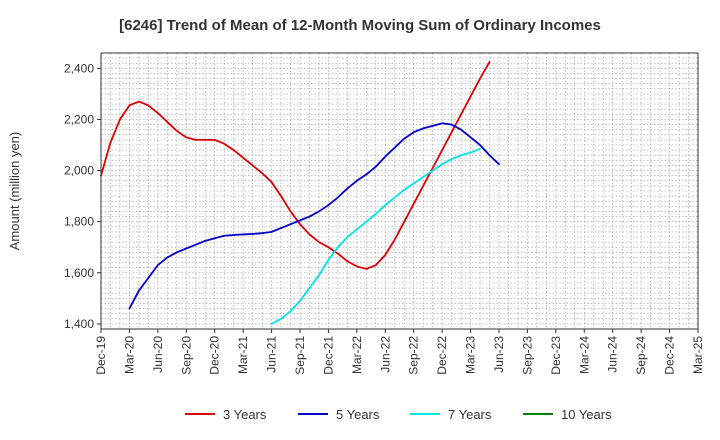 The width and height of the screenshot is (720, 440). Describe the element at coordinates (129, 355) in the screenshot. I see `x-tick-label: Mar-20` at that location.